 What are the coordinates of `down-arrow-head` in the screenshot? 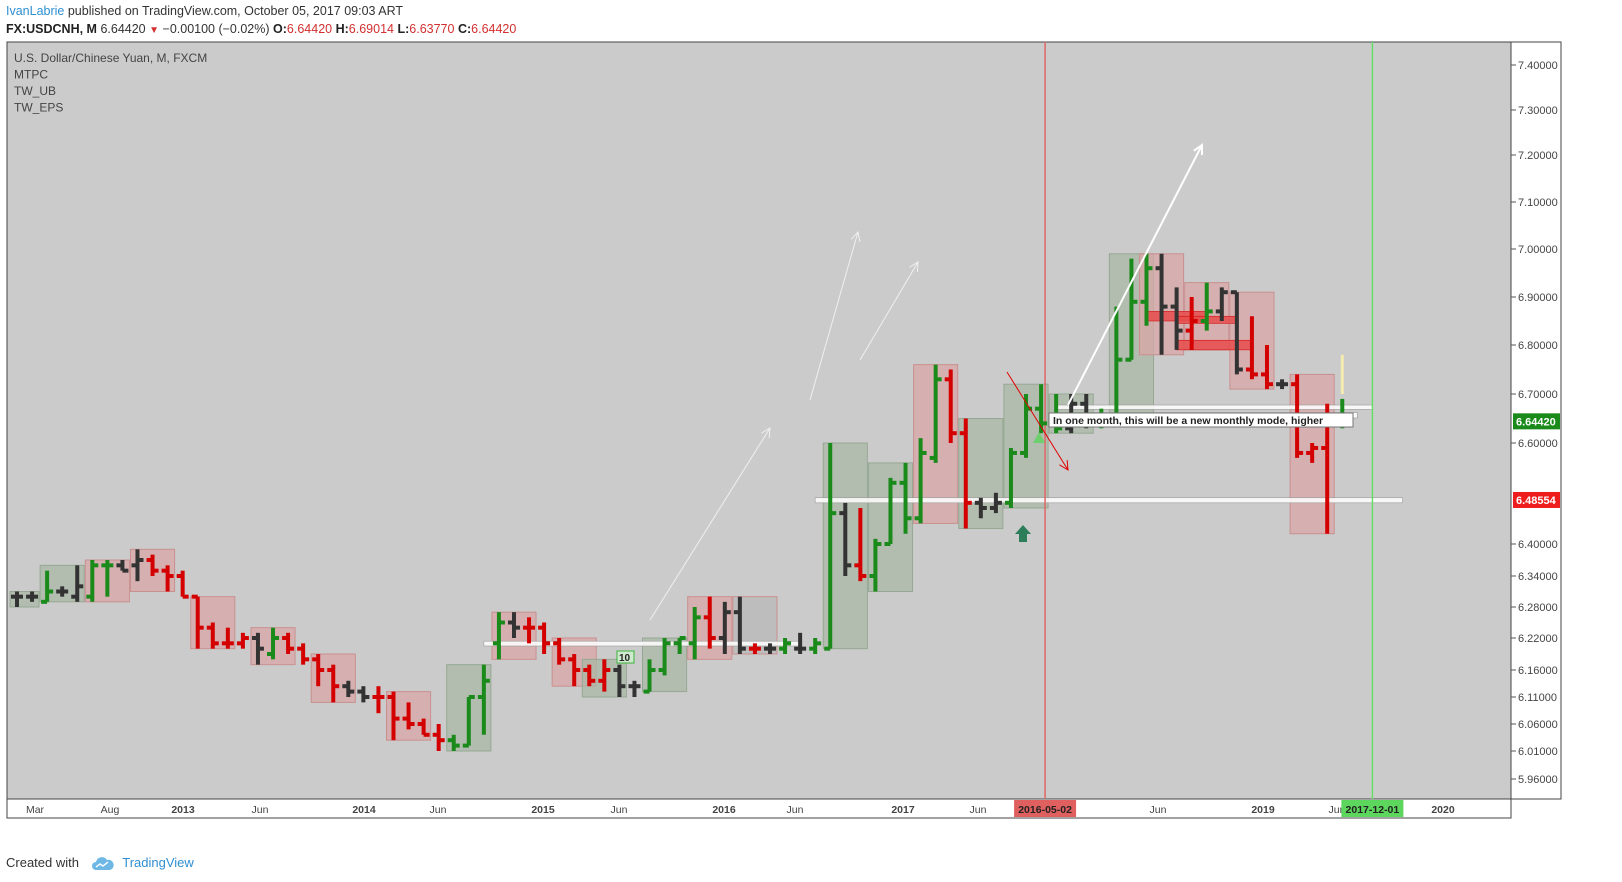 It's located at (1064, 465).